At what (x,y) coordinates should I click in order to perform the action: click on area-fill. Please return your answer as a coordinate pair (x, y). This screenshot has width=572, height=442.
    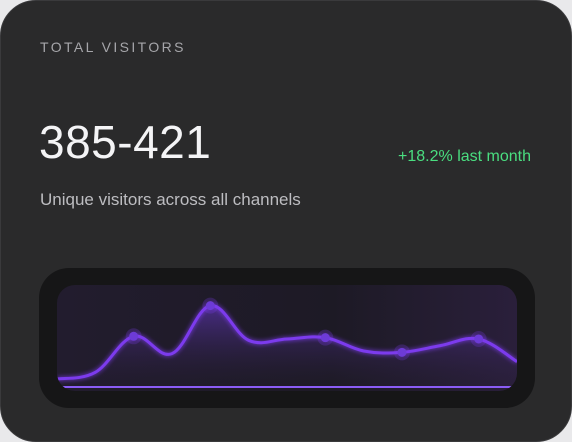
    Looking at the image, I should click on (287, 346).